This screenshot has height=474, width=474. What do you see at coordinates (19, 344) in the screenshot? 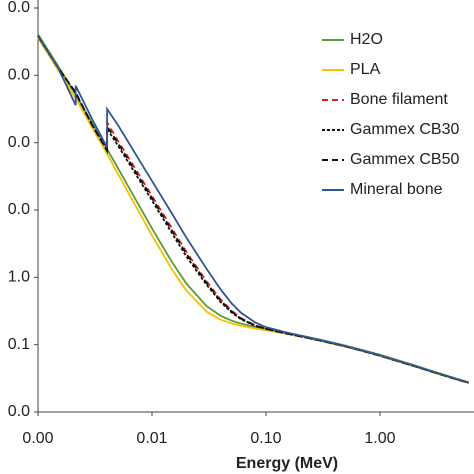
I see `y-tick-label: 0.1` at bounding box center [19, 344].